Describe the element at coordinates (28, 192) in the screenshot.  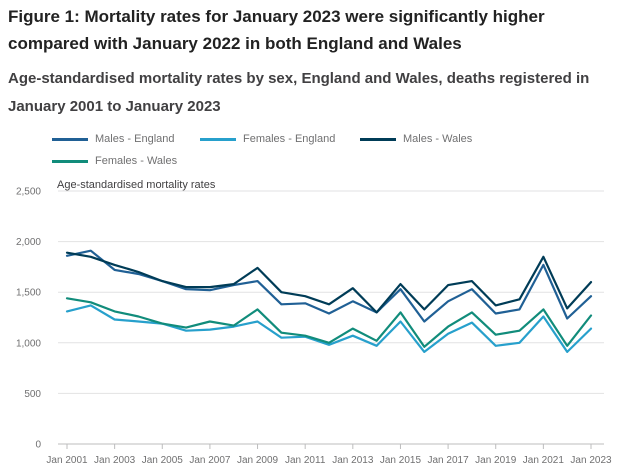
I see `y-tick-label: 2,500` at that location.